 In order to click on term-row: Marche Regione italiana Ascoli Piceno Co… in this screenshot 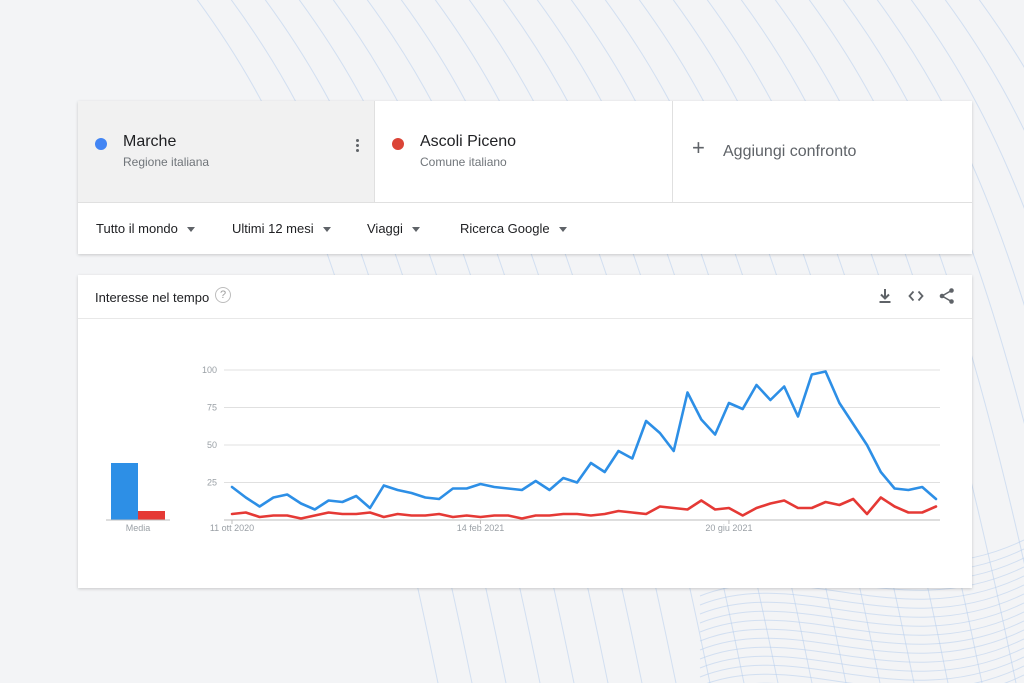, I will do `click(525, 151)`.